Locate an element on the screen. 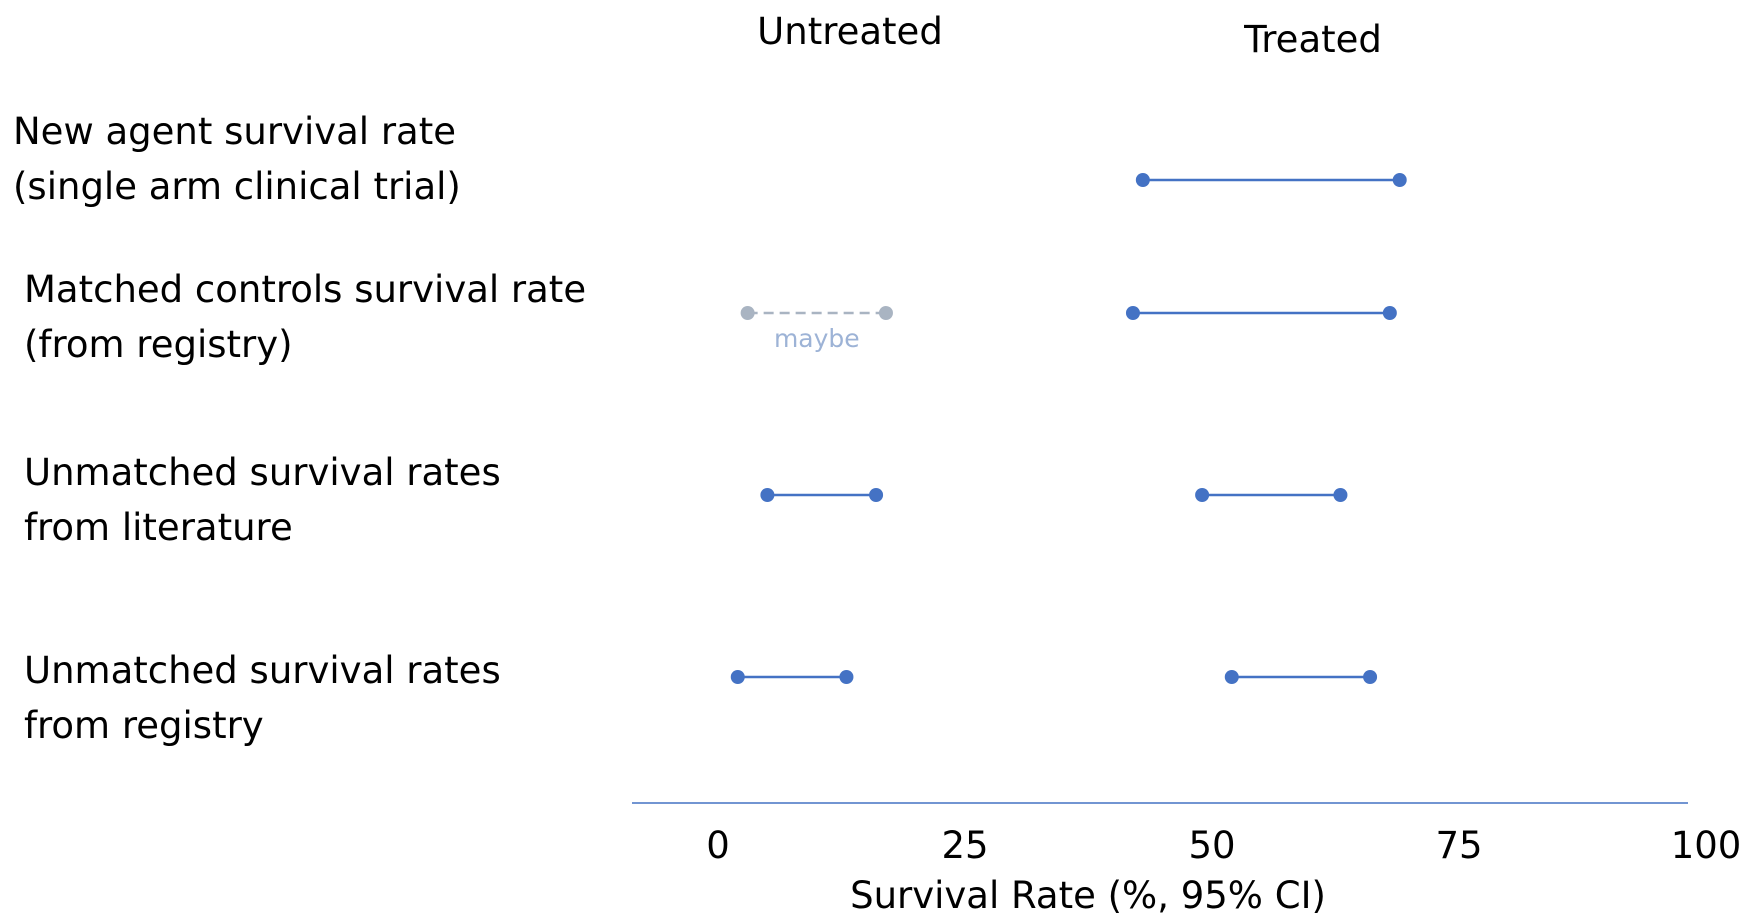 This screenshot has width=1752, height=916. x-tick-label: 50 is located at coordinates (1211, 845).